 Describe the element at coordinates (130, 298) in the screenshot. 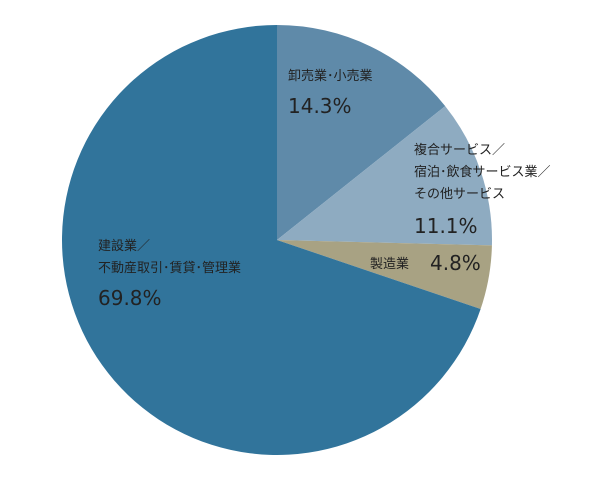

I see `value-label: 69.8%` at that location.